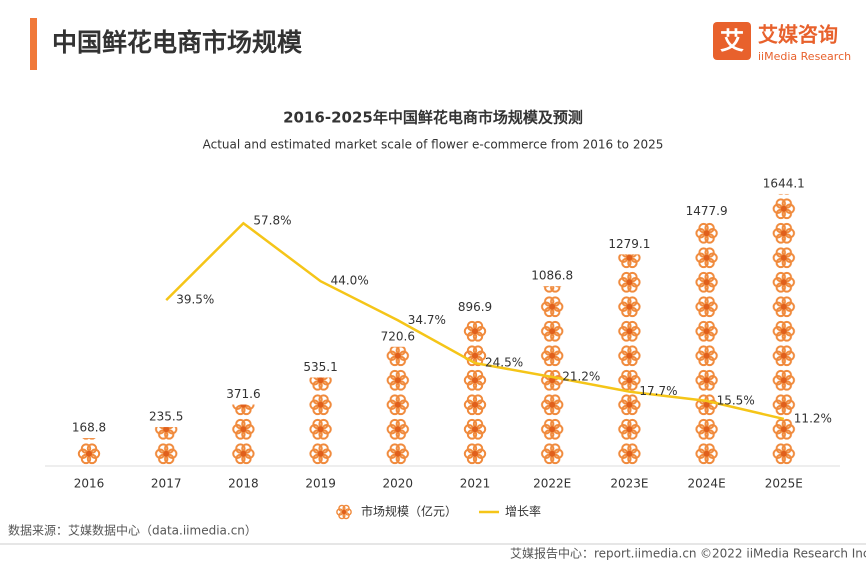  Describe the element at coordinates (475, 484) in the screenshot. I see `x-tick-label: 2021` at that location.